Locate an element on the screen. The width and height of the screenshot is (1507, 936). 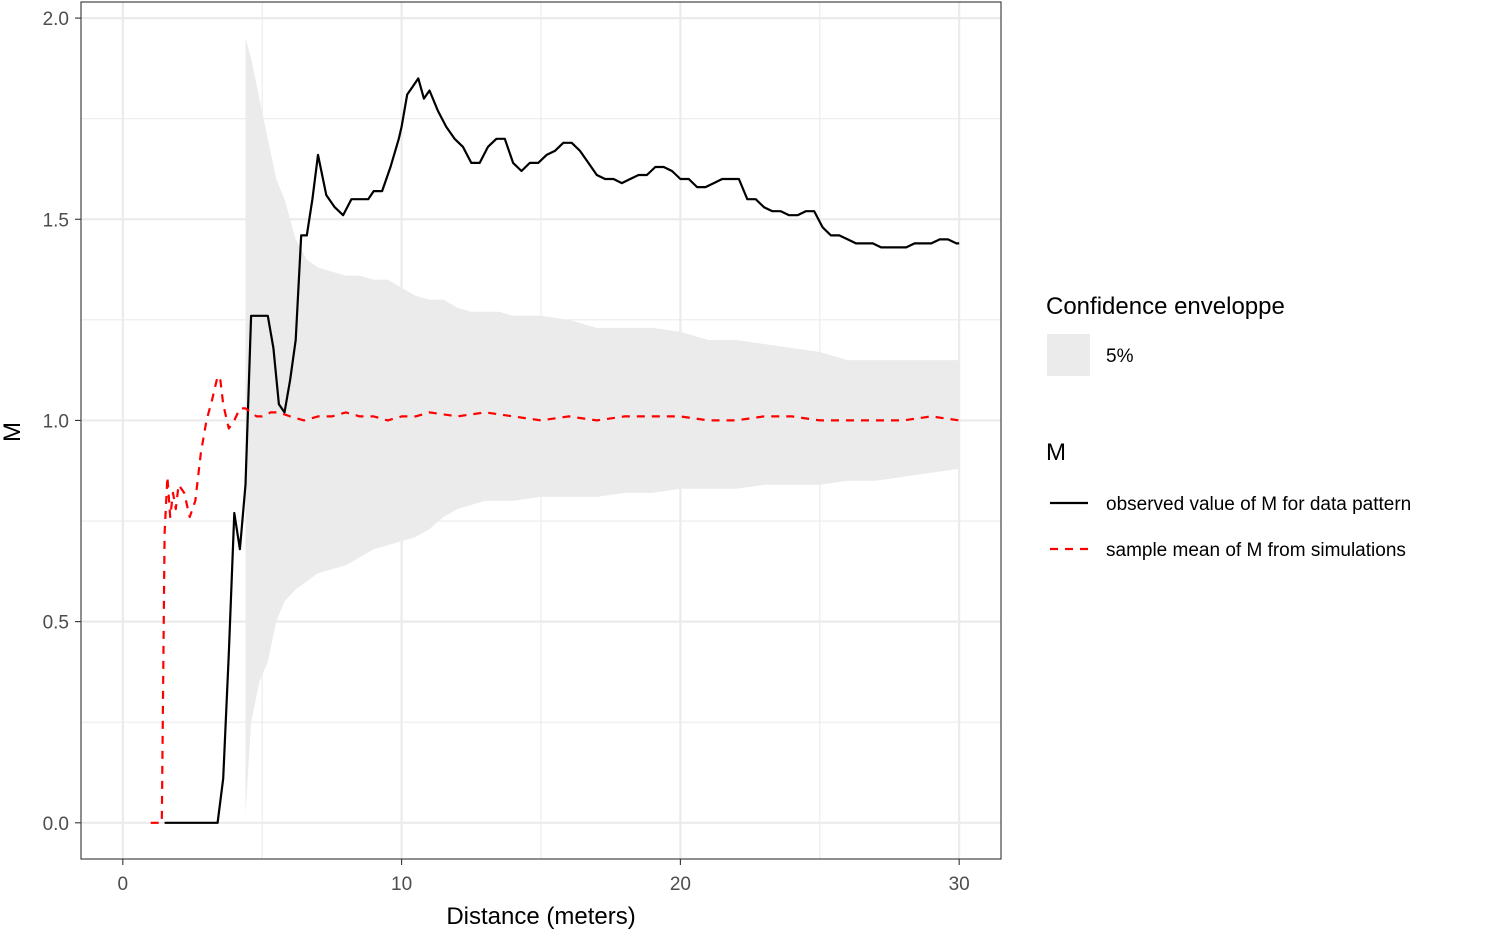
y-tick-label: 2.0 is located at coordinates (56, 19).